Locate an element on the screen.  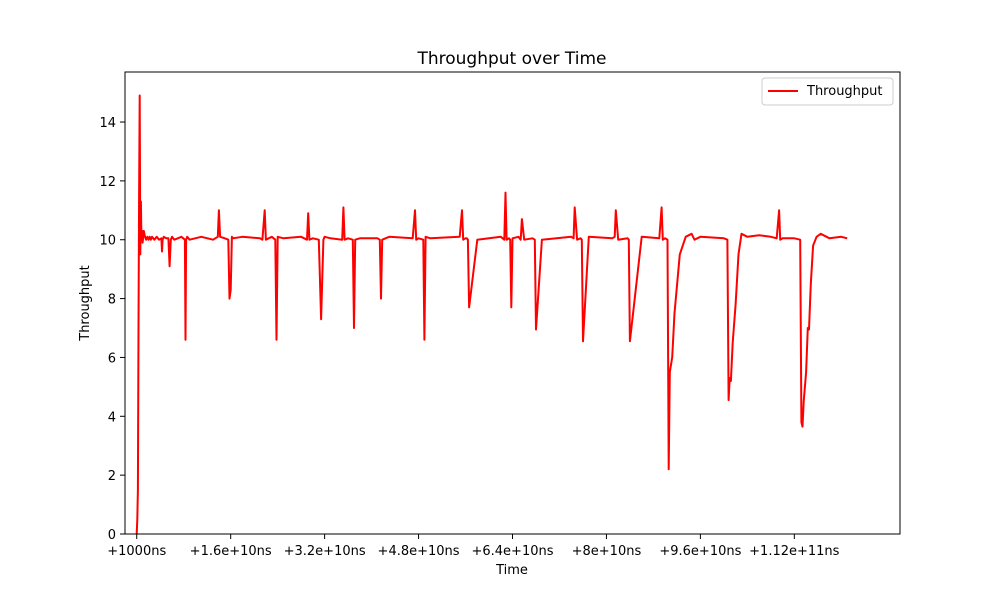
legend-box is located at coordinates (827, 91).